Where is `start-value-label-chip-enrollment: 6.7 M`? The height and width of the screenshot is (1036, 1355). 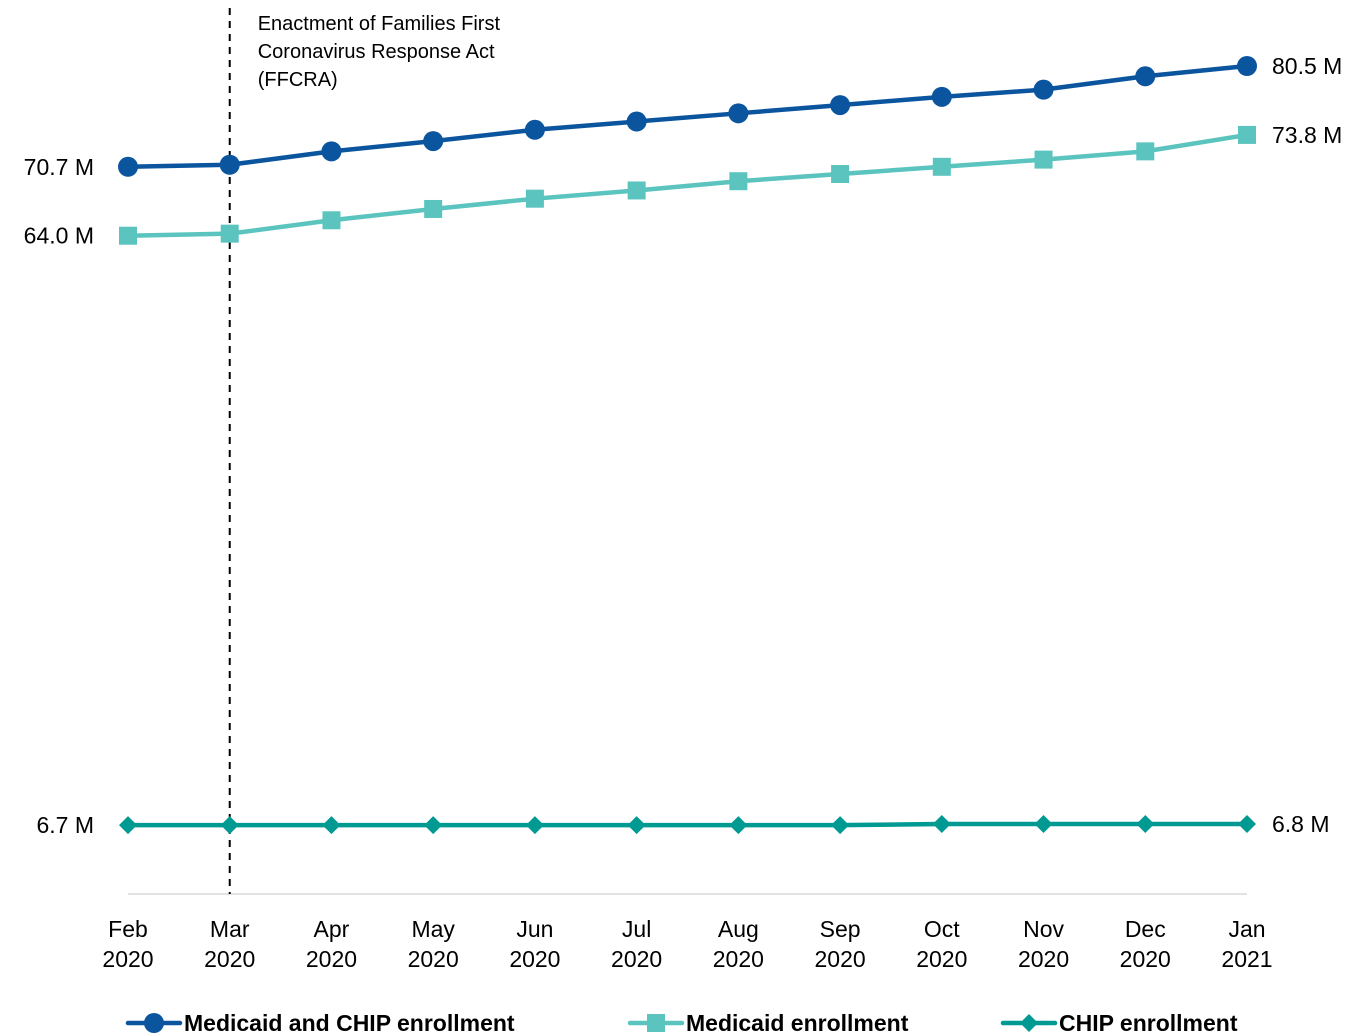
start-value-label-chip-enrollment: 6.7 M is located at coordinates (65, 825).